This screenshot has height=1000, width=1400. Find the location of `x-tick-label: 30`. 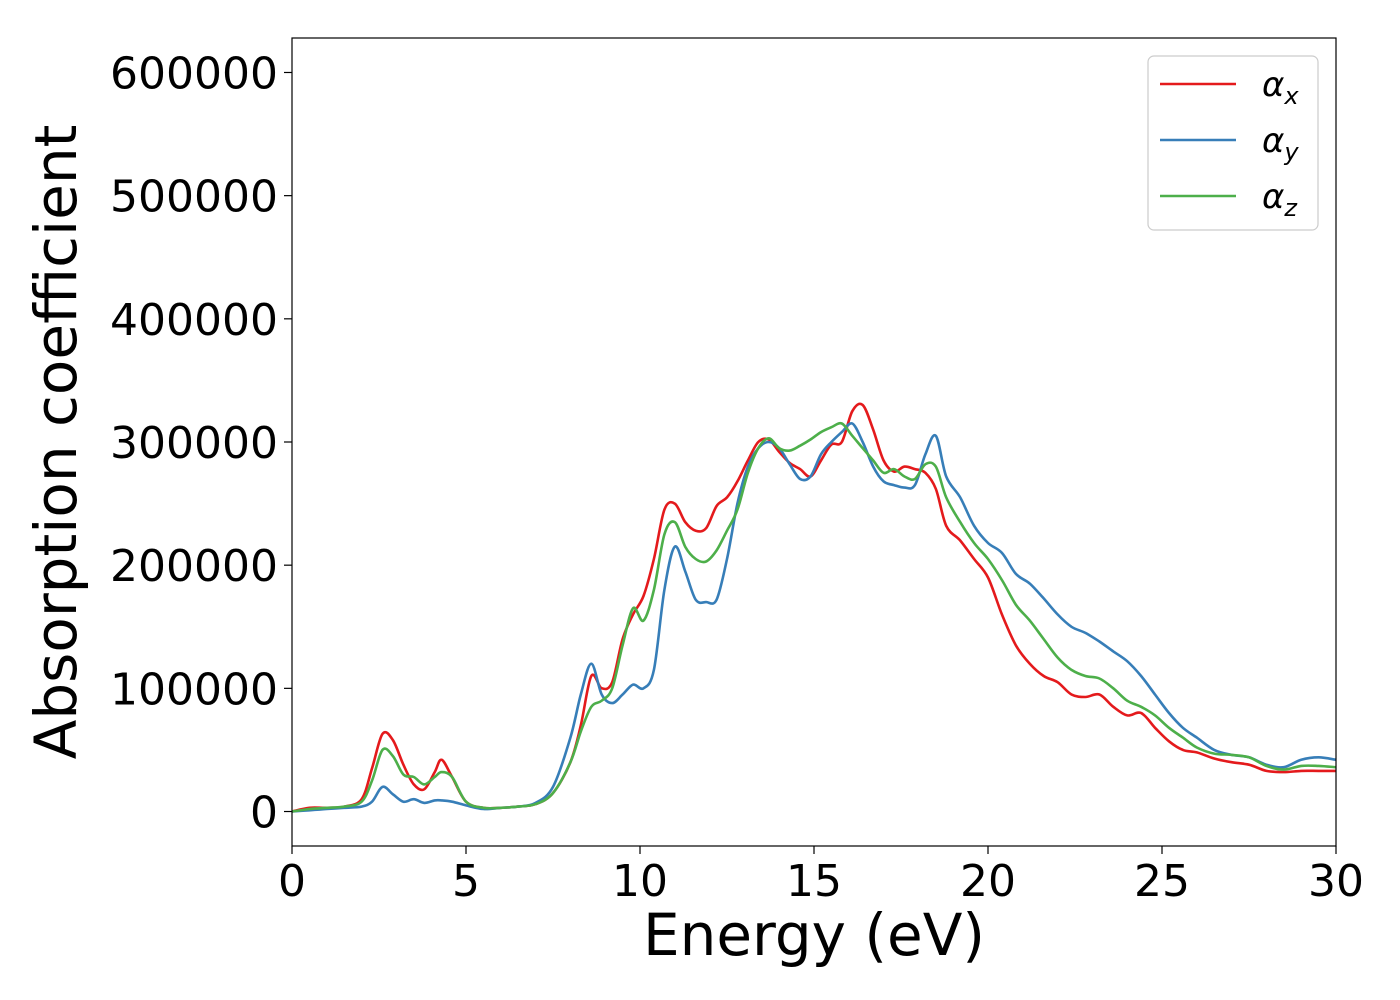

x-tick-label: 30 is located at coordinates (1336, 881).